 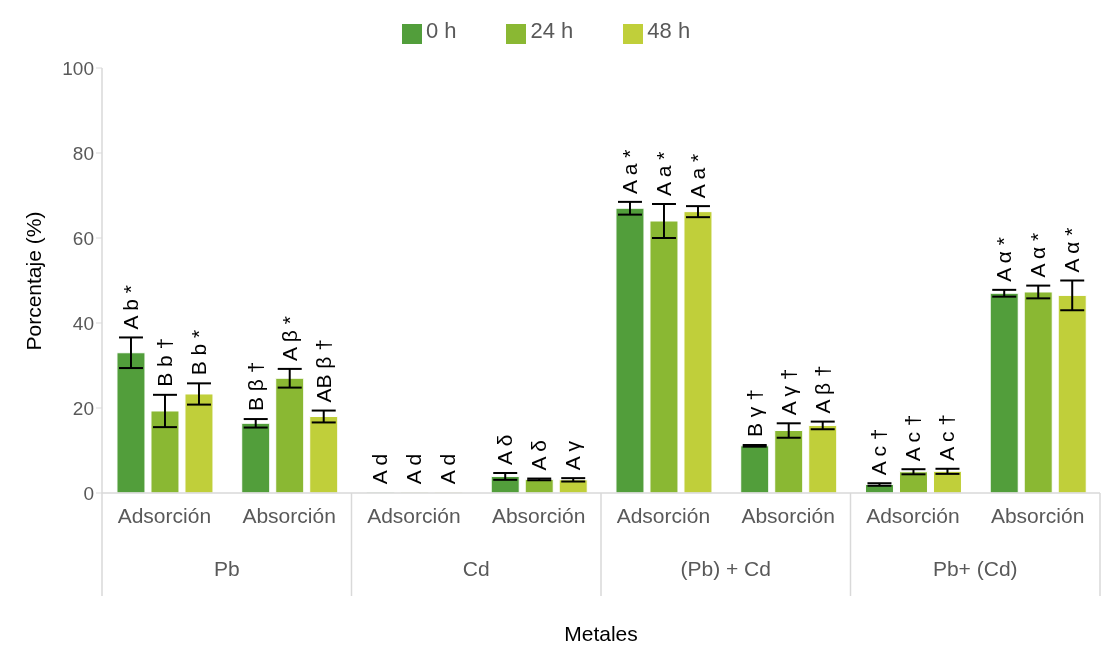 I want to click on legend-label: 48 h, so click(x=669, y=30).